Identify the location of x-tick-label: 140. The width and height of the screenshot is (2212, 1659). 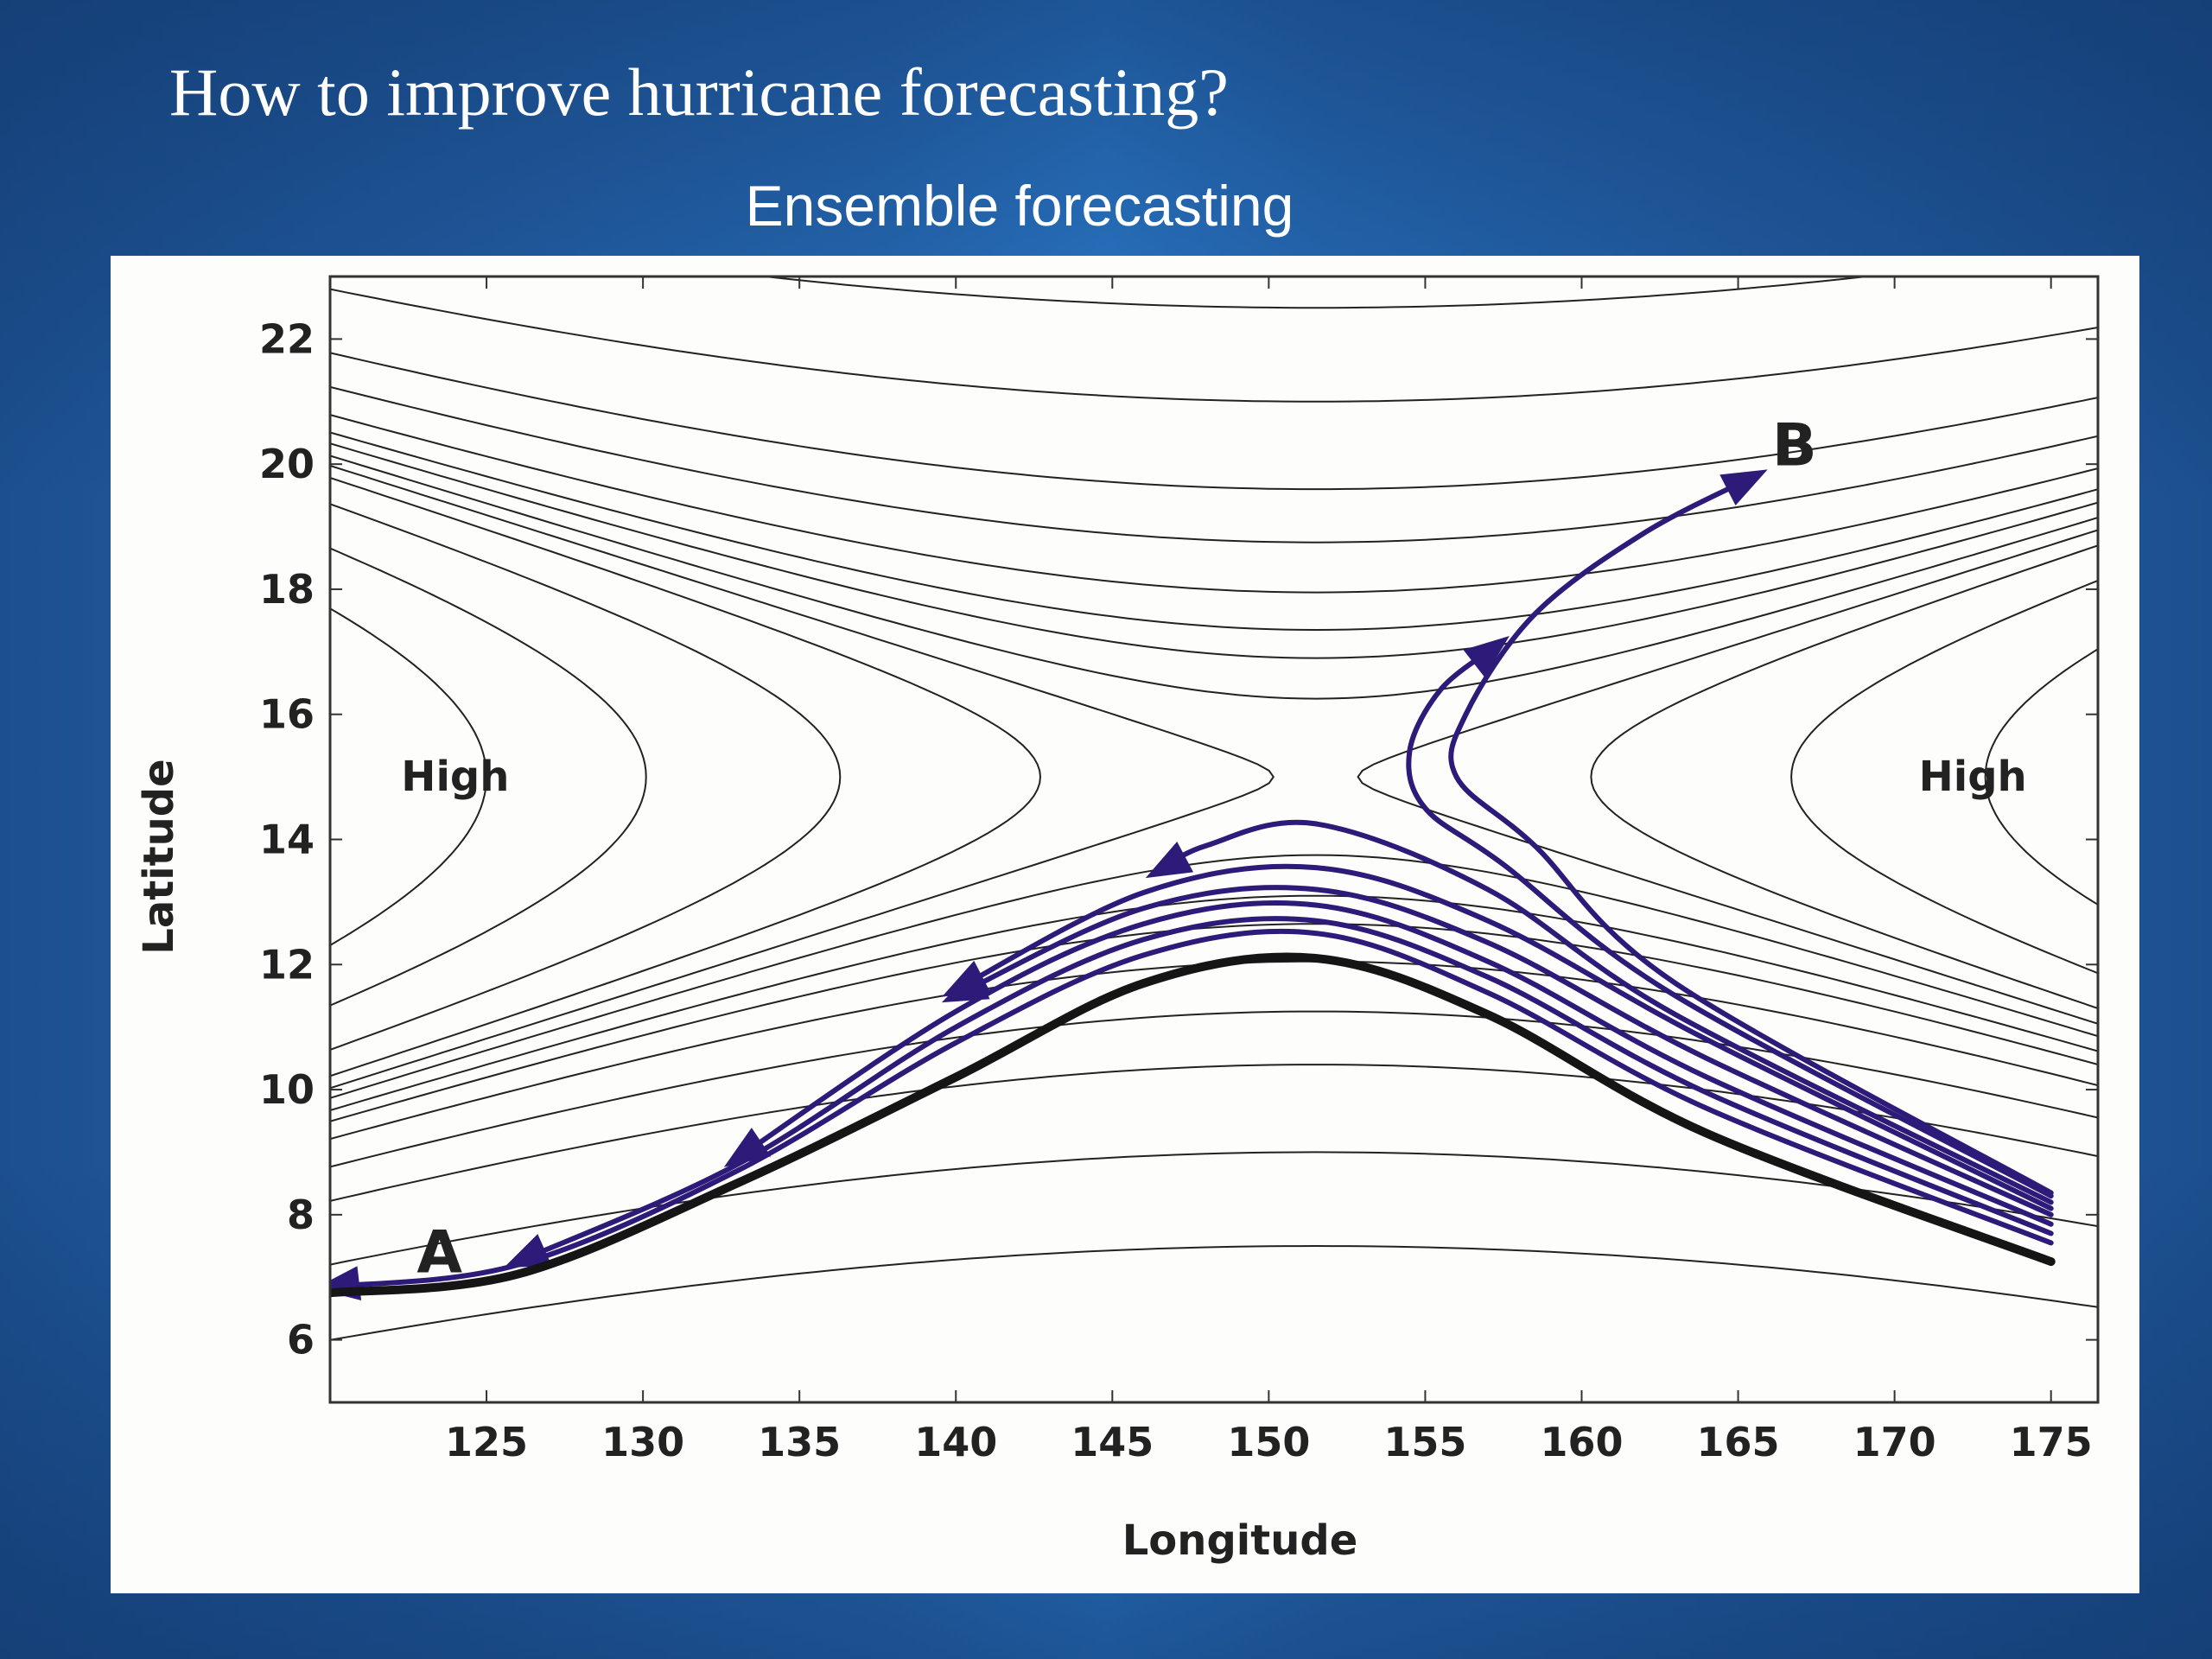
(955, 1442).